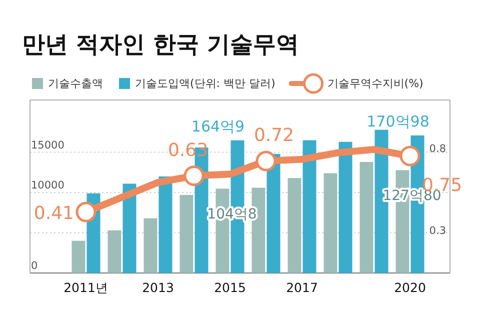 Image resolution: width=480 pixels, height=334 pixels. I want to click on x-tick-label: 2015, so click(230, 287).